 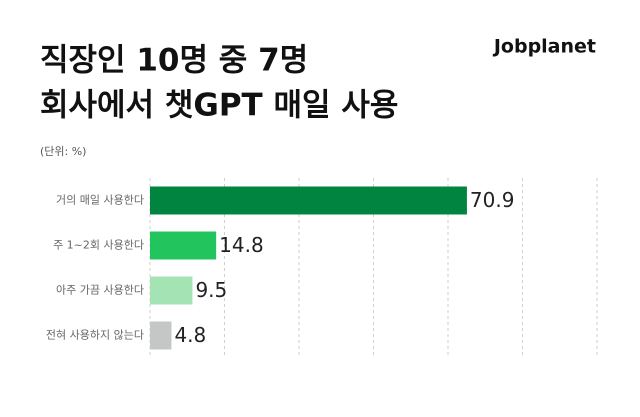 What do you see at coordinates (492, 200) in the screenshot?
I see `data-label: 70.9` at bounding box center [492, 200].